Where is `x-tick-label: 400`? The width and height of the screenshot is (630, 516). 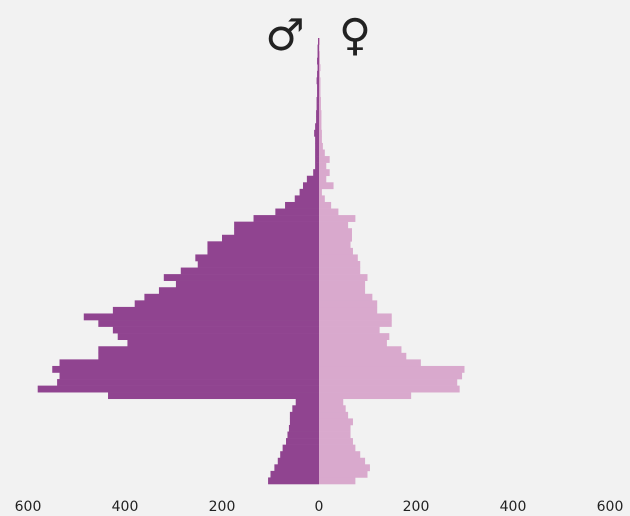
x-tick-label: 400 is located at coordinates (125, 507).